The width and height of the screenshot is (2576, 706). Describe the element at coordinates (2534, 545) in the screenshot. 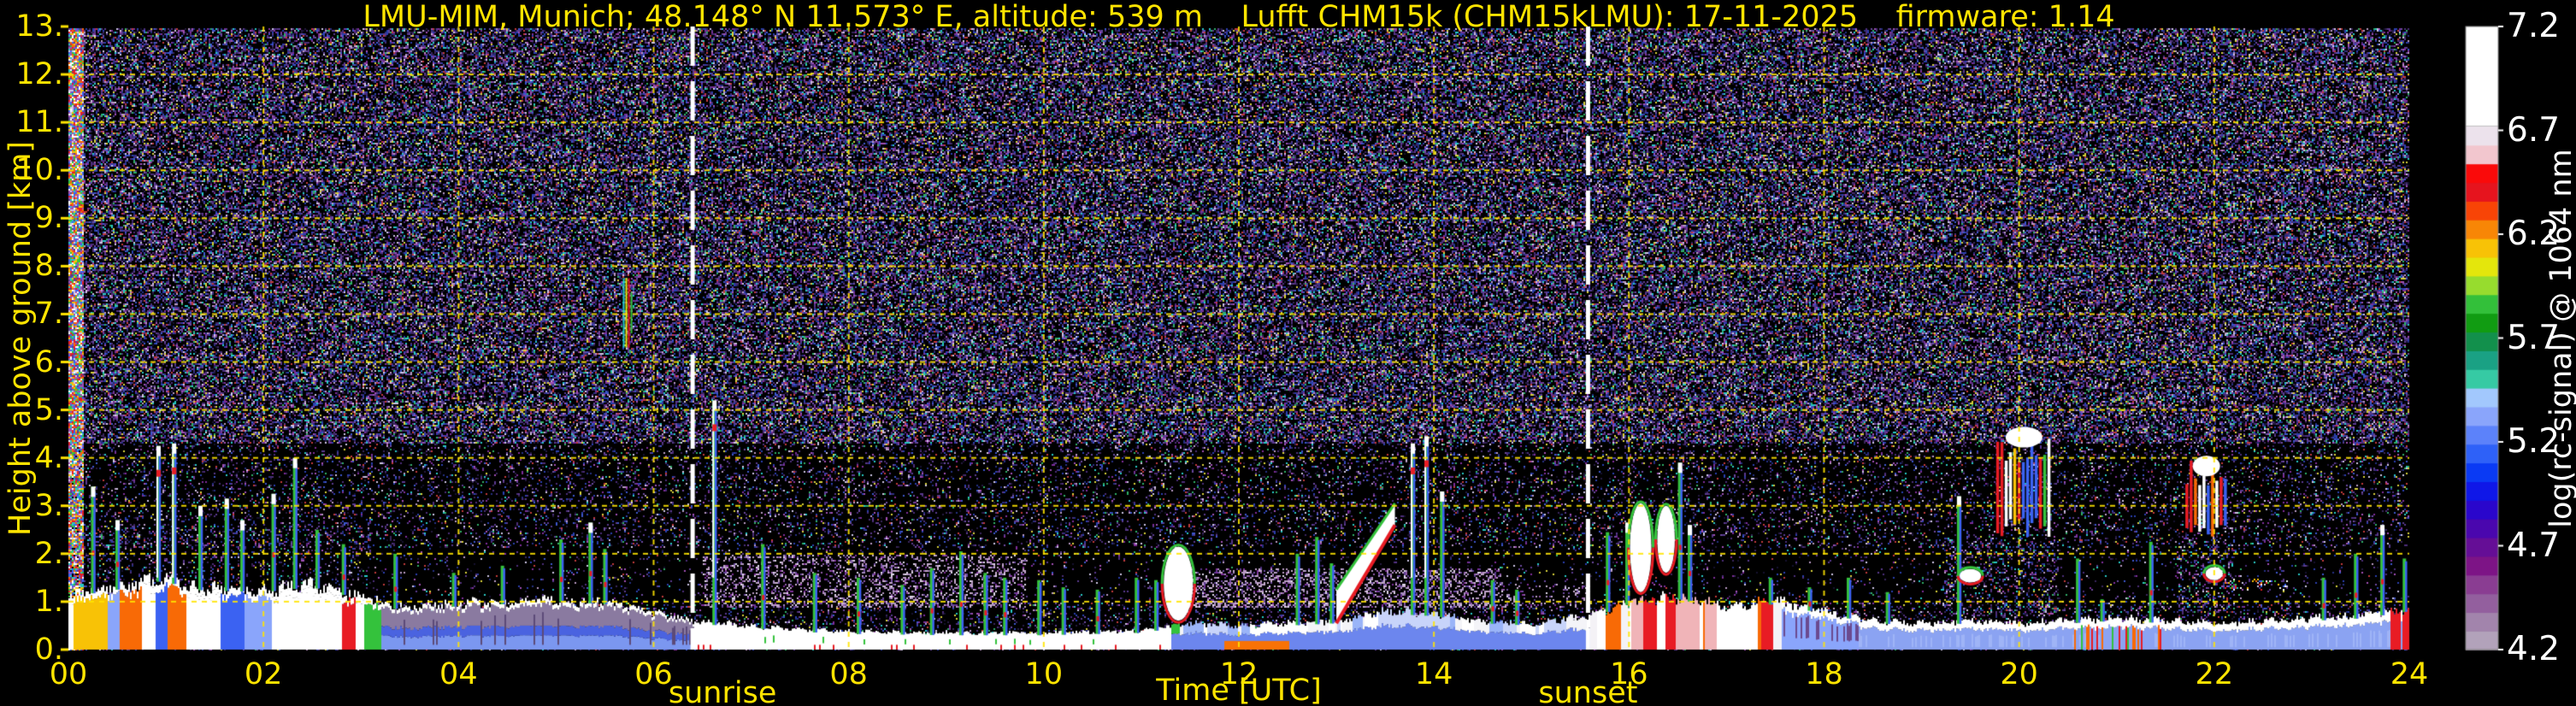

I see `colorbar-tick-label: 4.7` at that location.